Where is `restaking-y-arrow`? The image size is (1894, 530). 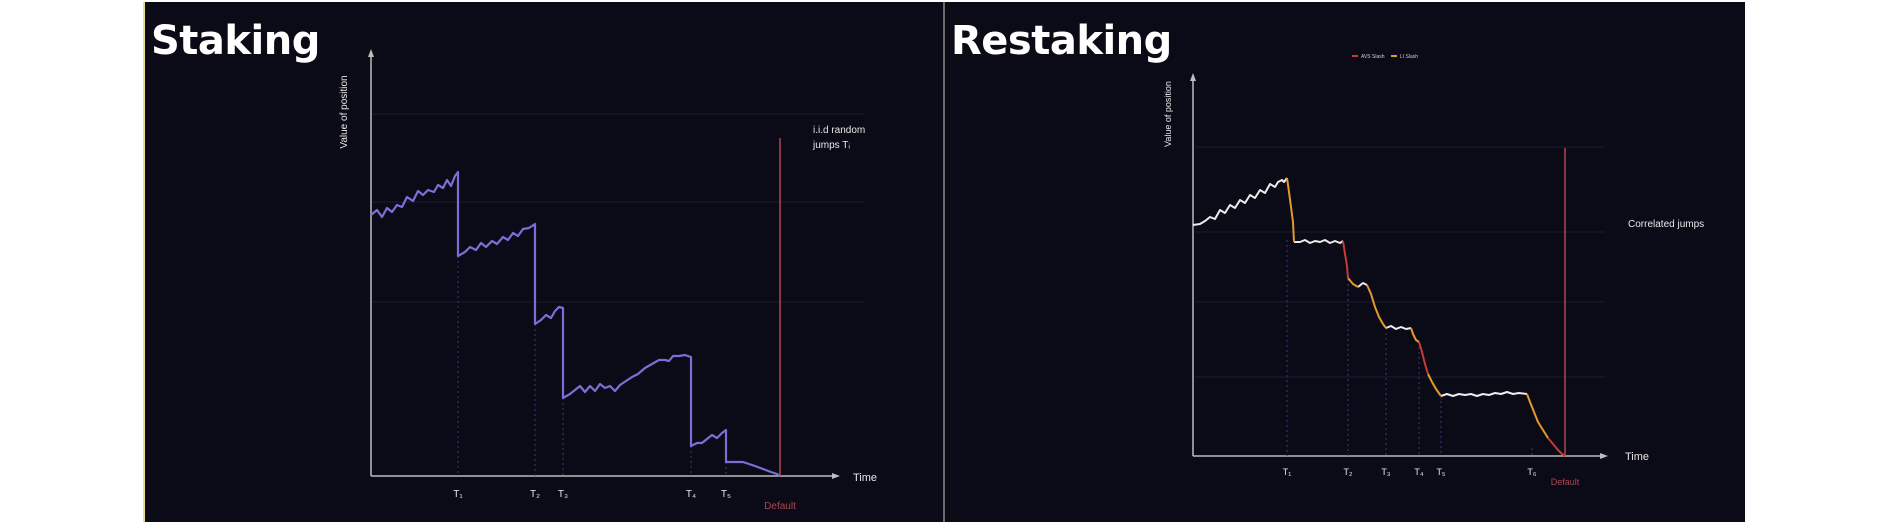
restaking-y-arrow is located at coordinates (1193, 77).